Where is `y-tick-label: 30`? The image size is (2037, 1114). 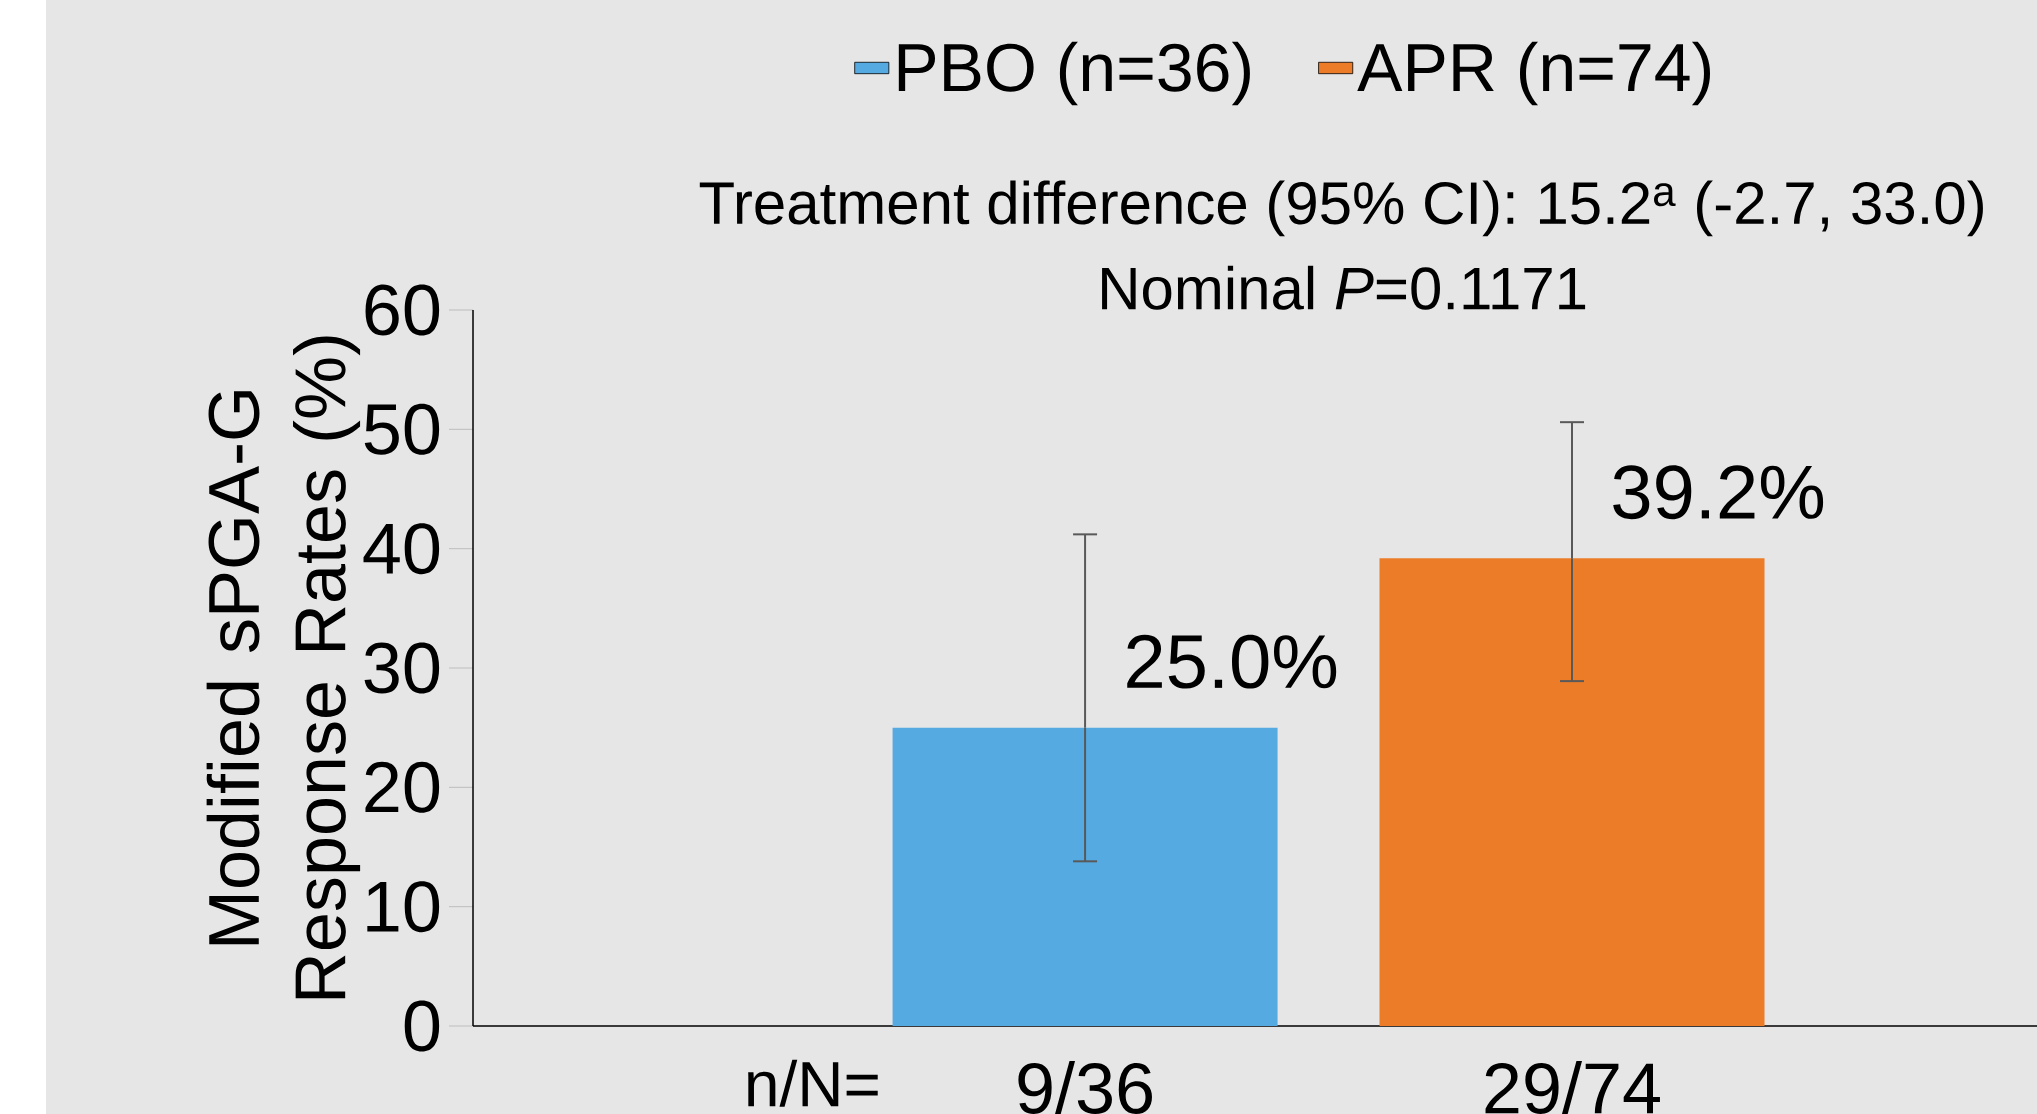 y-tick-label: 30 is located at coordinates (402, 668).